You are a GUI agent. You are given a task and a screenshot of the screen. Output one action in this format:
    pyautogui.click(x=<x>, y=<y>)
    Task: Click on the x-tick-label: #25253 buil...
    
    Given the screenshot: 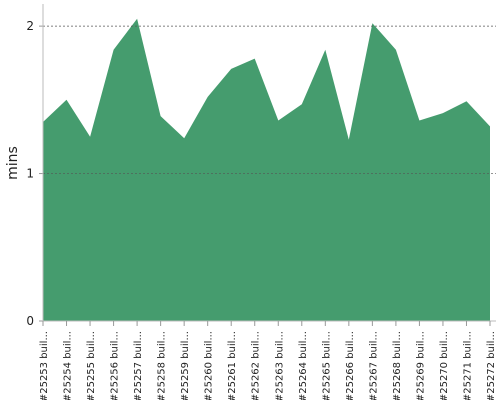 What is the action you would take?
    pyautogui.click(x=44, y=365)
    